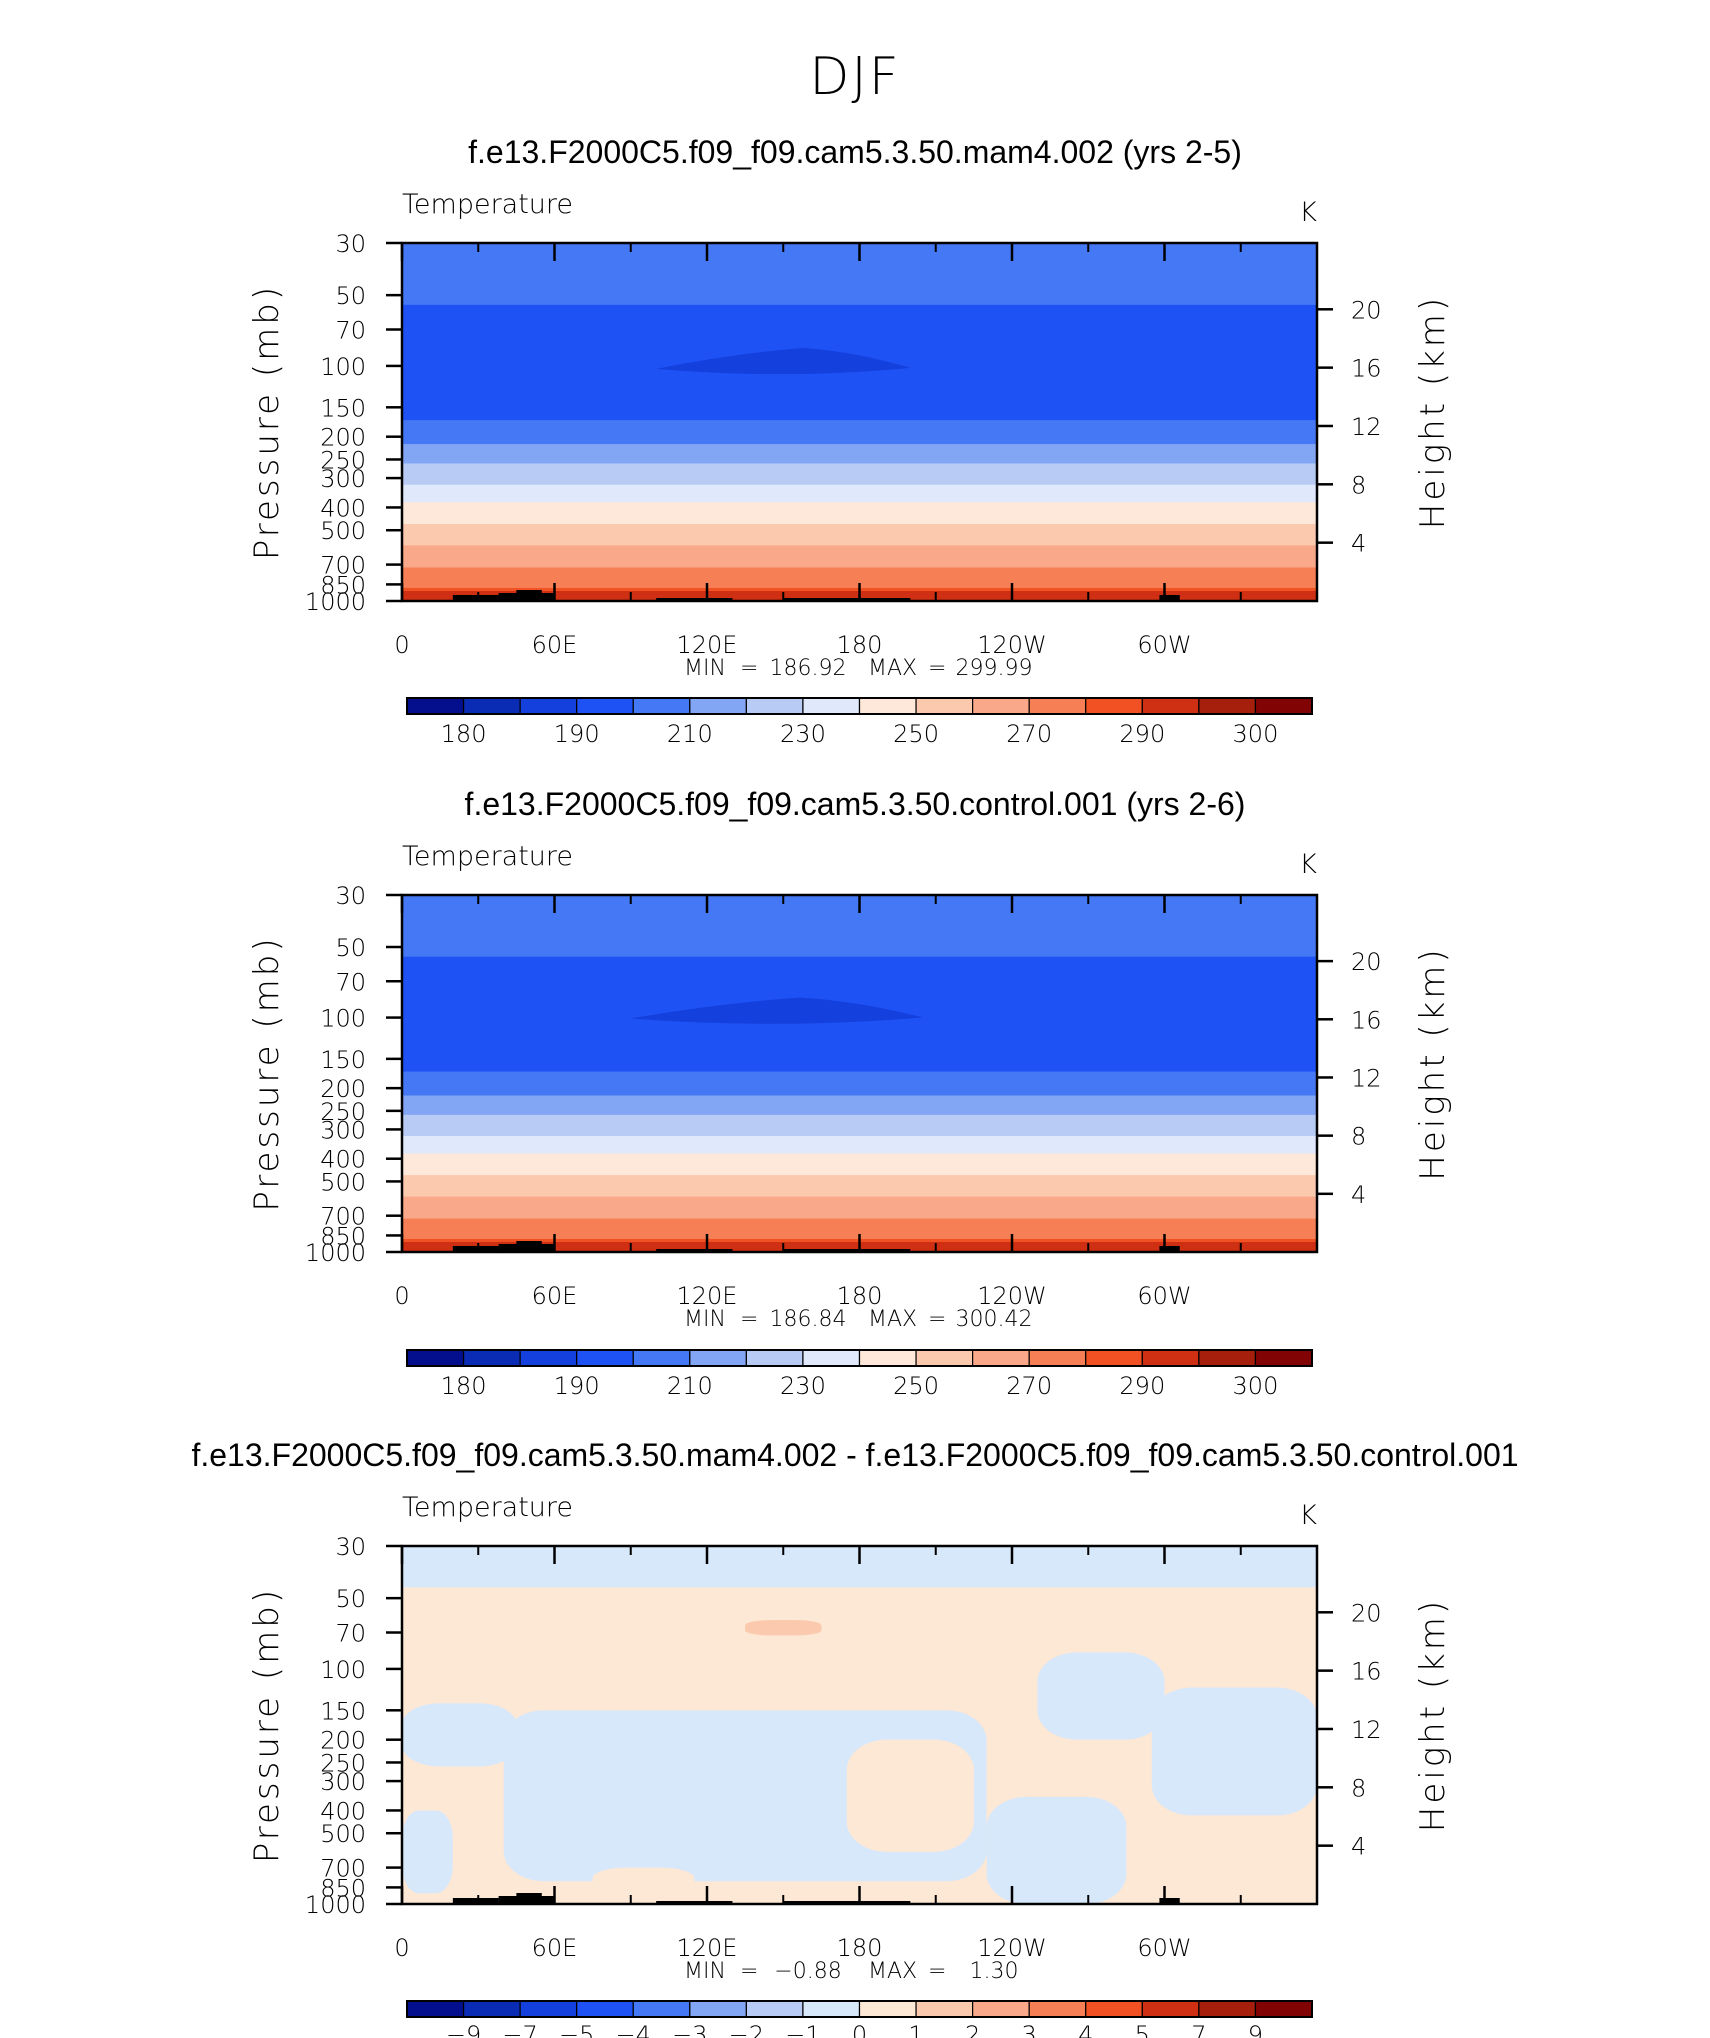 This screenshot has height=2038, width=1710. I want to click on colorbar-label: 270, so click(1029, 1386).